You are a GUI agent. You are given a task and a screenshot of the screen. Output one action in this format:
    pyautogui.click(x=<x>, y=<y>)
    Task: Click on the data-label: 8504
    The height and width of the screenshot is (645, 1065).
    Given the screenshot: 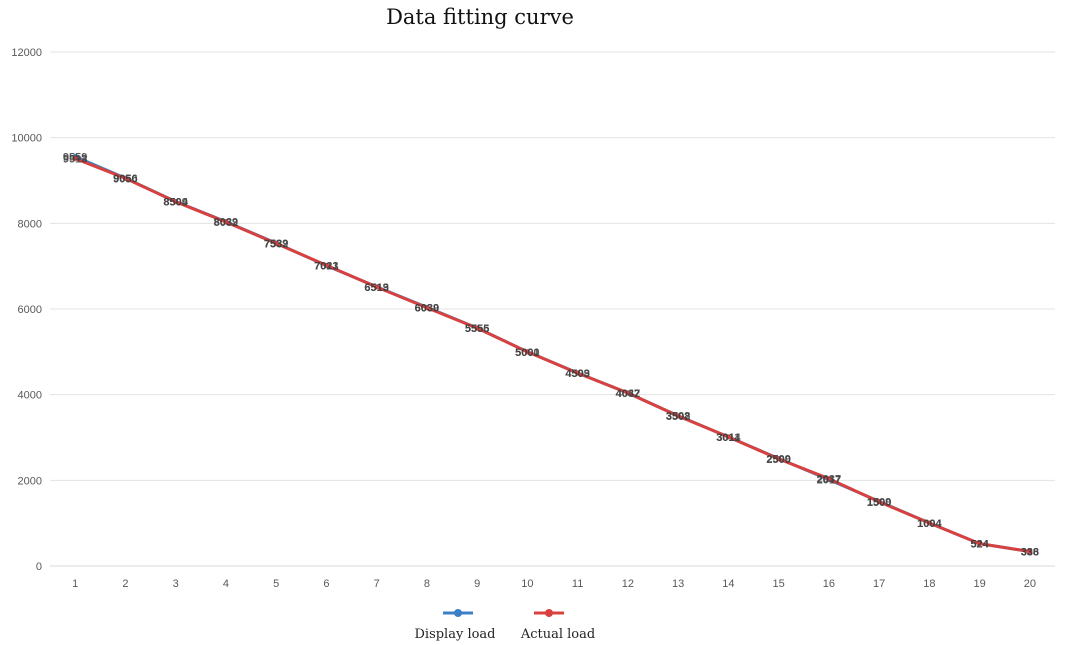 What is the action you would take?
    pyautogui.click(x=175, y=203)
    